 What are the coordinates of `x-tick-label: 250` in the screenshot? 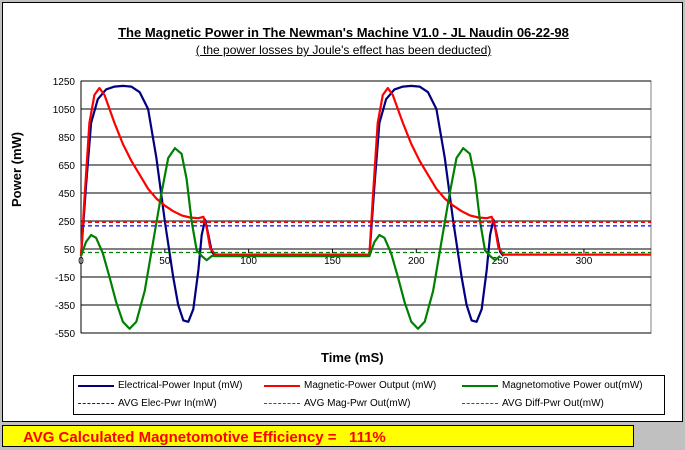 It's located at (500, 261).